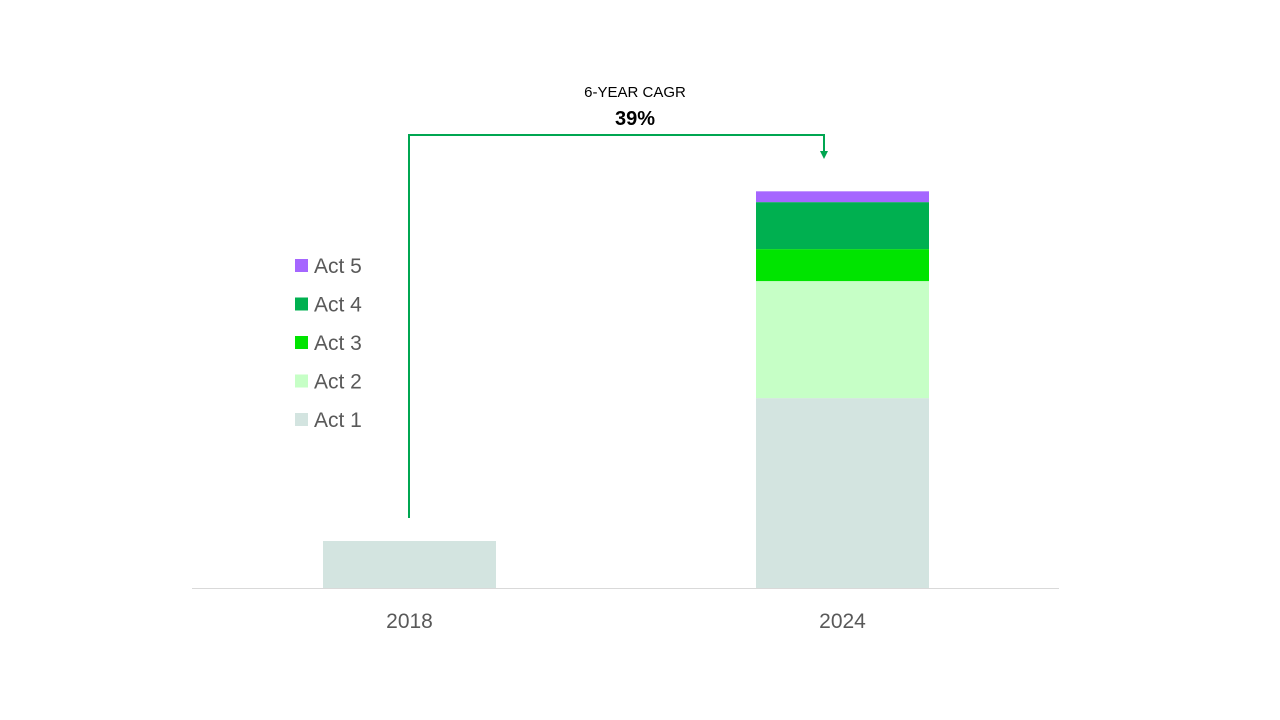 The image size is (1280, 720). Describe the element at coordinates (338, 305) in the screenshot. I see `legend-label: Act 4` at that location.